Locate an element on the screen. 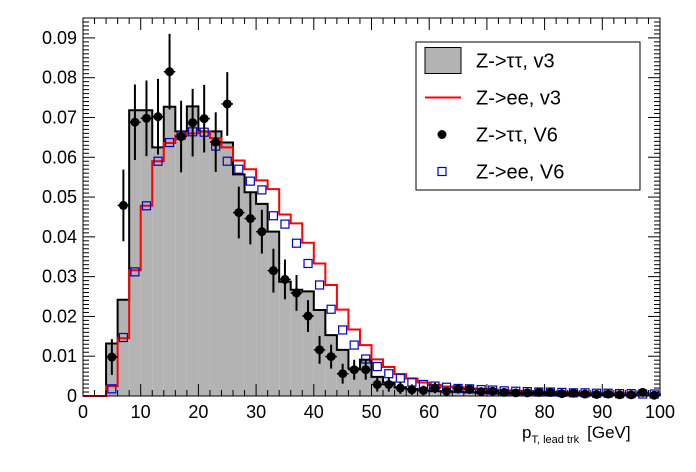 The image size is (696, 472). legend-label: Z->ττ, v3 is located at coordinates (515, 62).